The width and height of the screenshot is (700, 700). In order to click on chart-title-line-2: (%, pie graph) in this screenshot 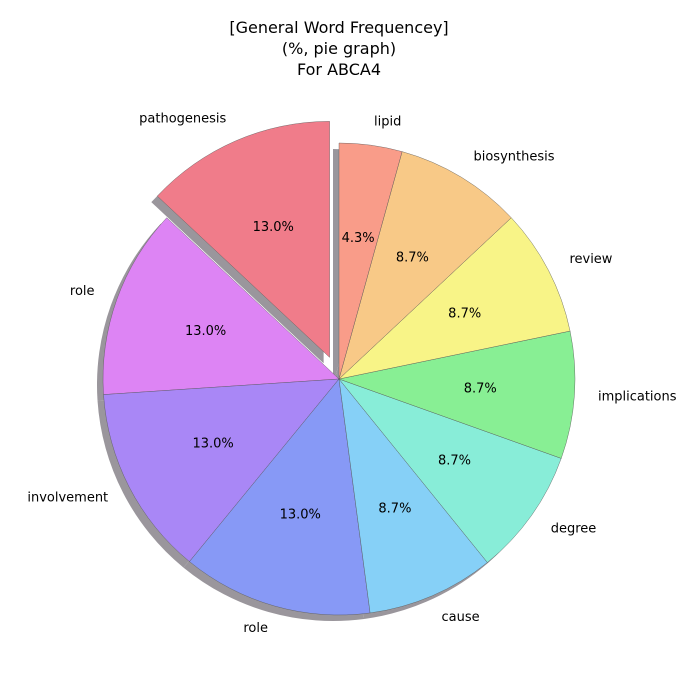, I will do `click(339, 48)`.